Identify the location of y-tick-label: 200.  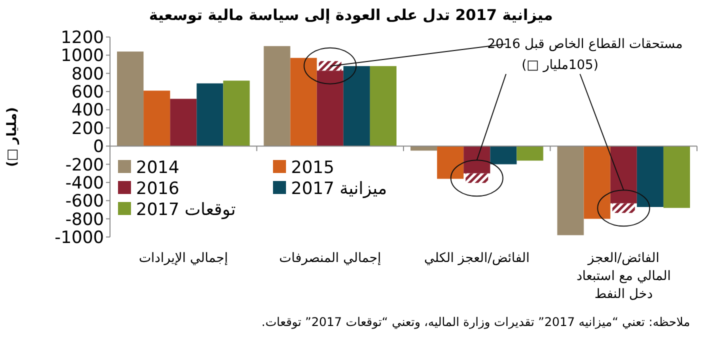
(88, 128).